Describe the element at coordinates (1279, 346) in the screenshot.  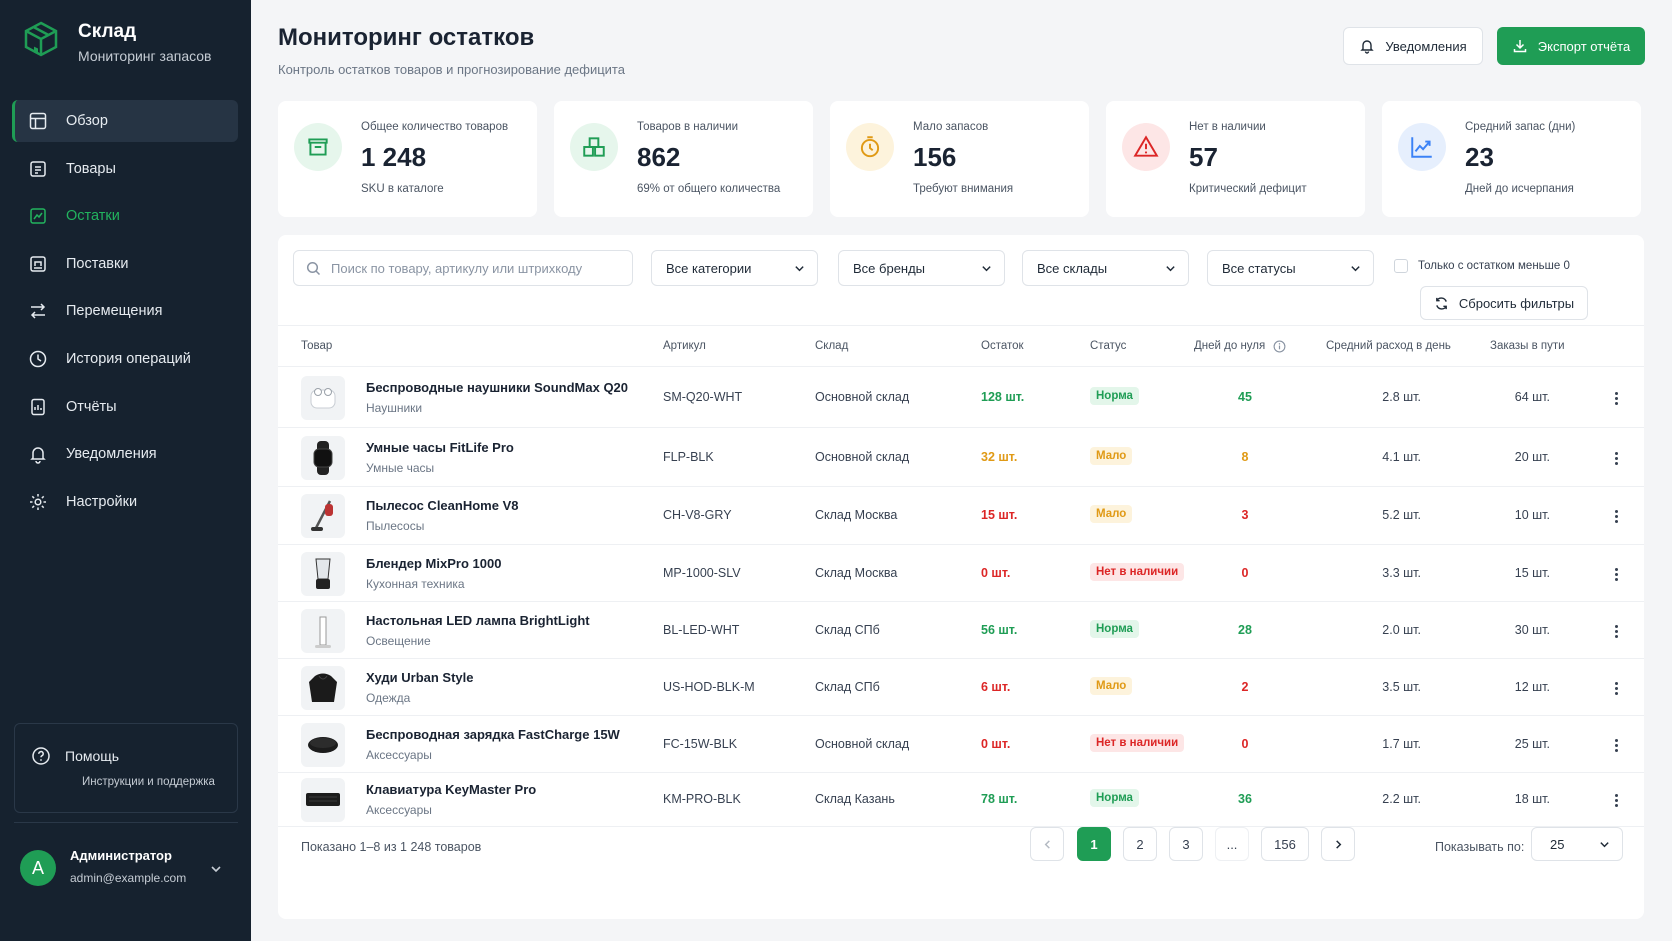
I see `info-icon` at that location.